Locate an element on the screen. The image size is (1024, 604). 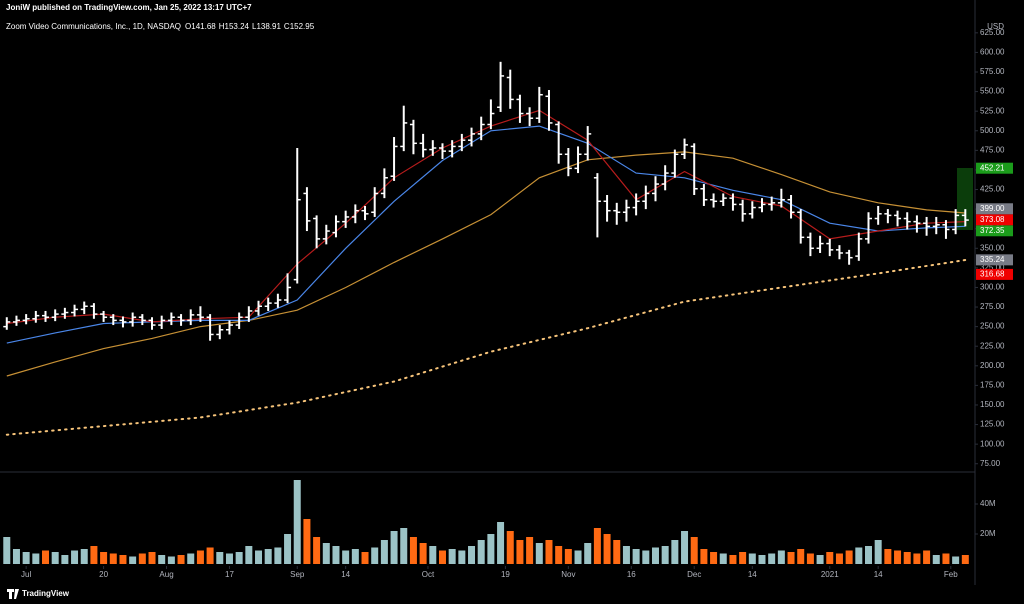
y-tick-label: 175.00 is located at coordinates (992, 384).